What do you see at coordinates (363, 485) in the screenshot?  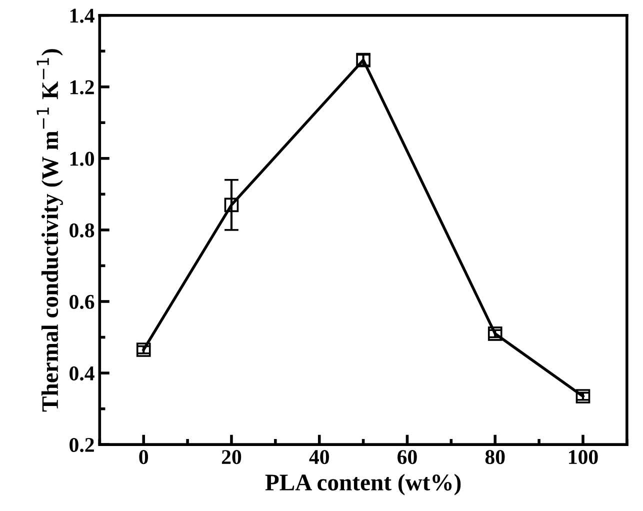 I see `x-axis-title: PLA content (wt%)` at bounding box center [363, 485].